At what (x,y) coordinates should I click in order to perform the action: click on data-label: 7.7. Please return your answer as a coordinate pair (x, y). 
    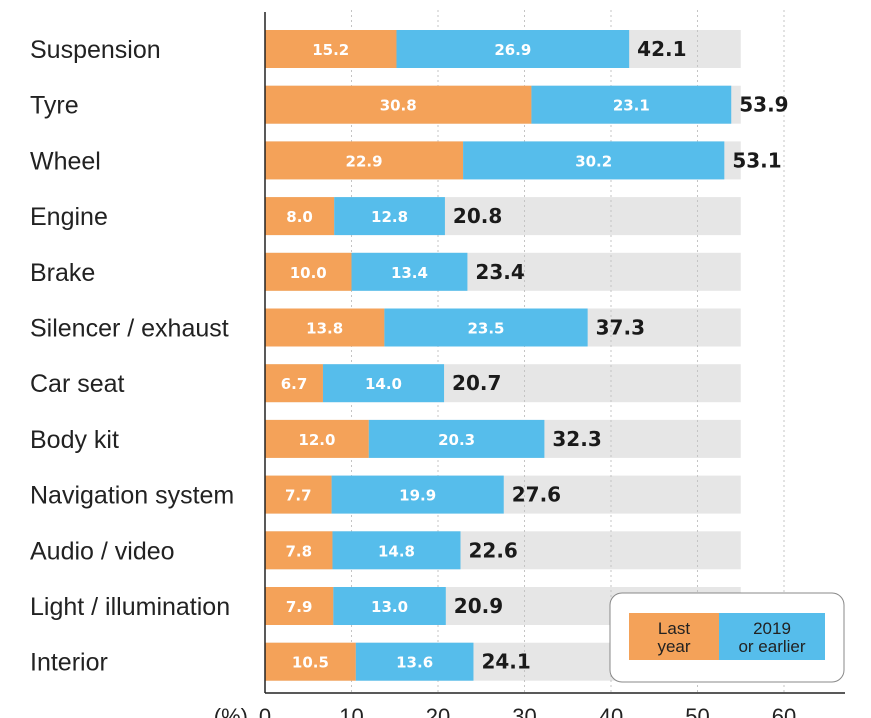
    Looking at the image, I should click on (298, 496).